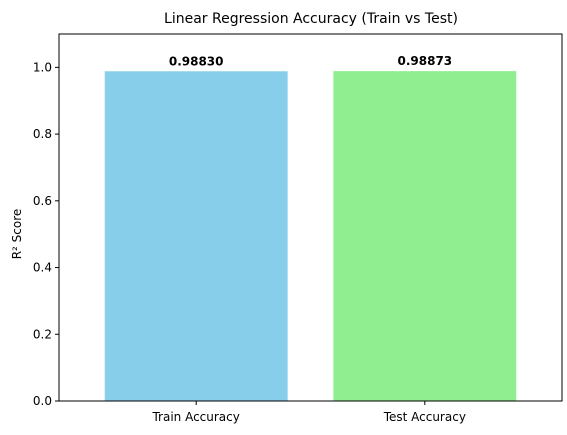 The width and height of the screenshot is (567, 435). I want to click on data-label: 0.98873, so click(424, 61).